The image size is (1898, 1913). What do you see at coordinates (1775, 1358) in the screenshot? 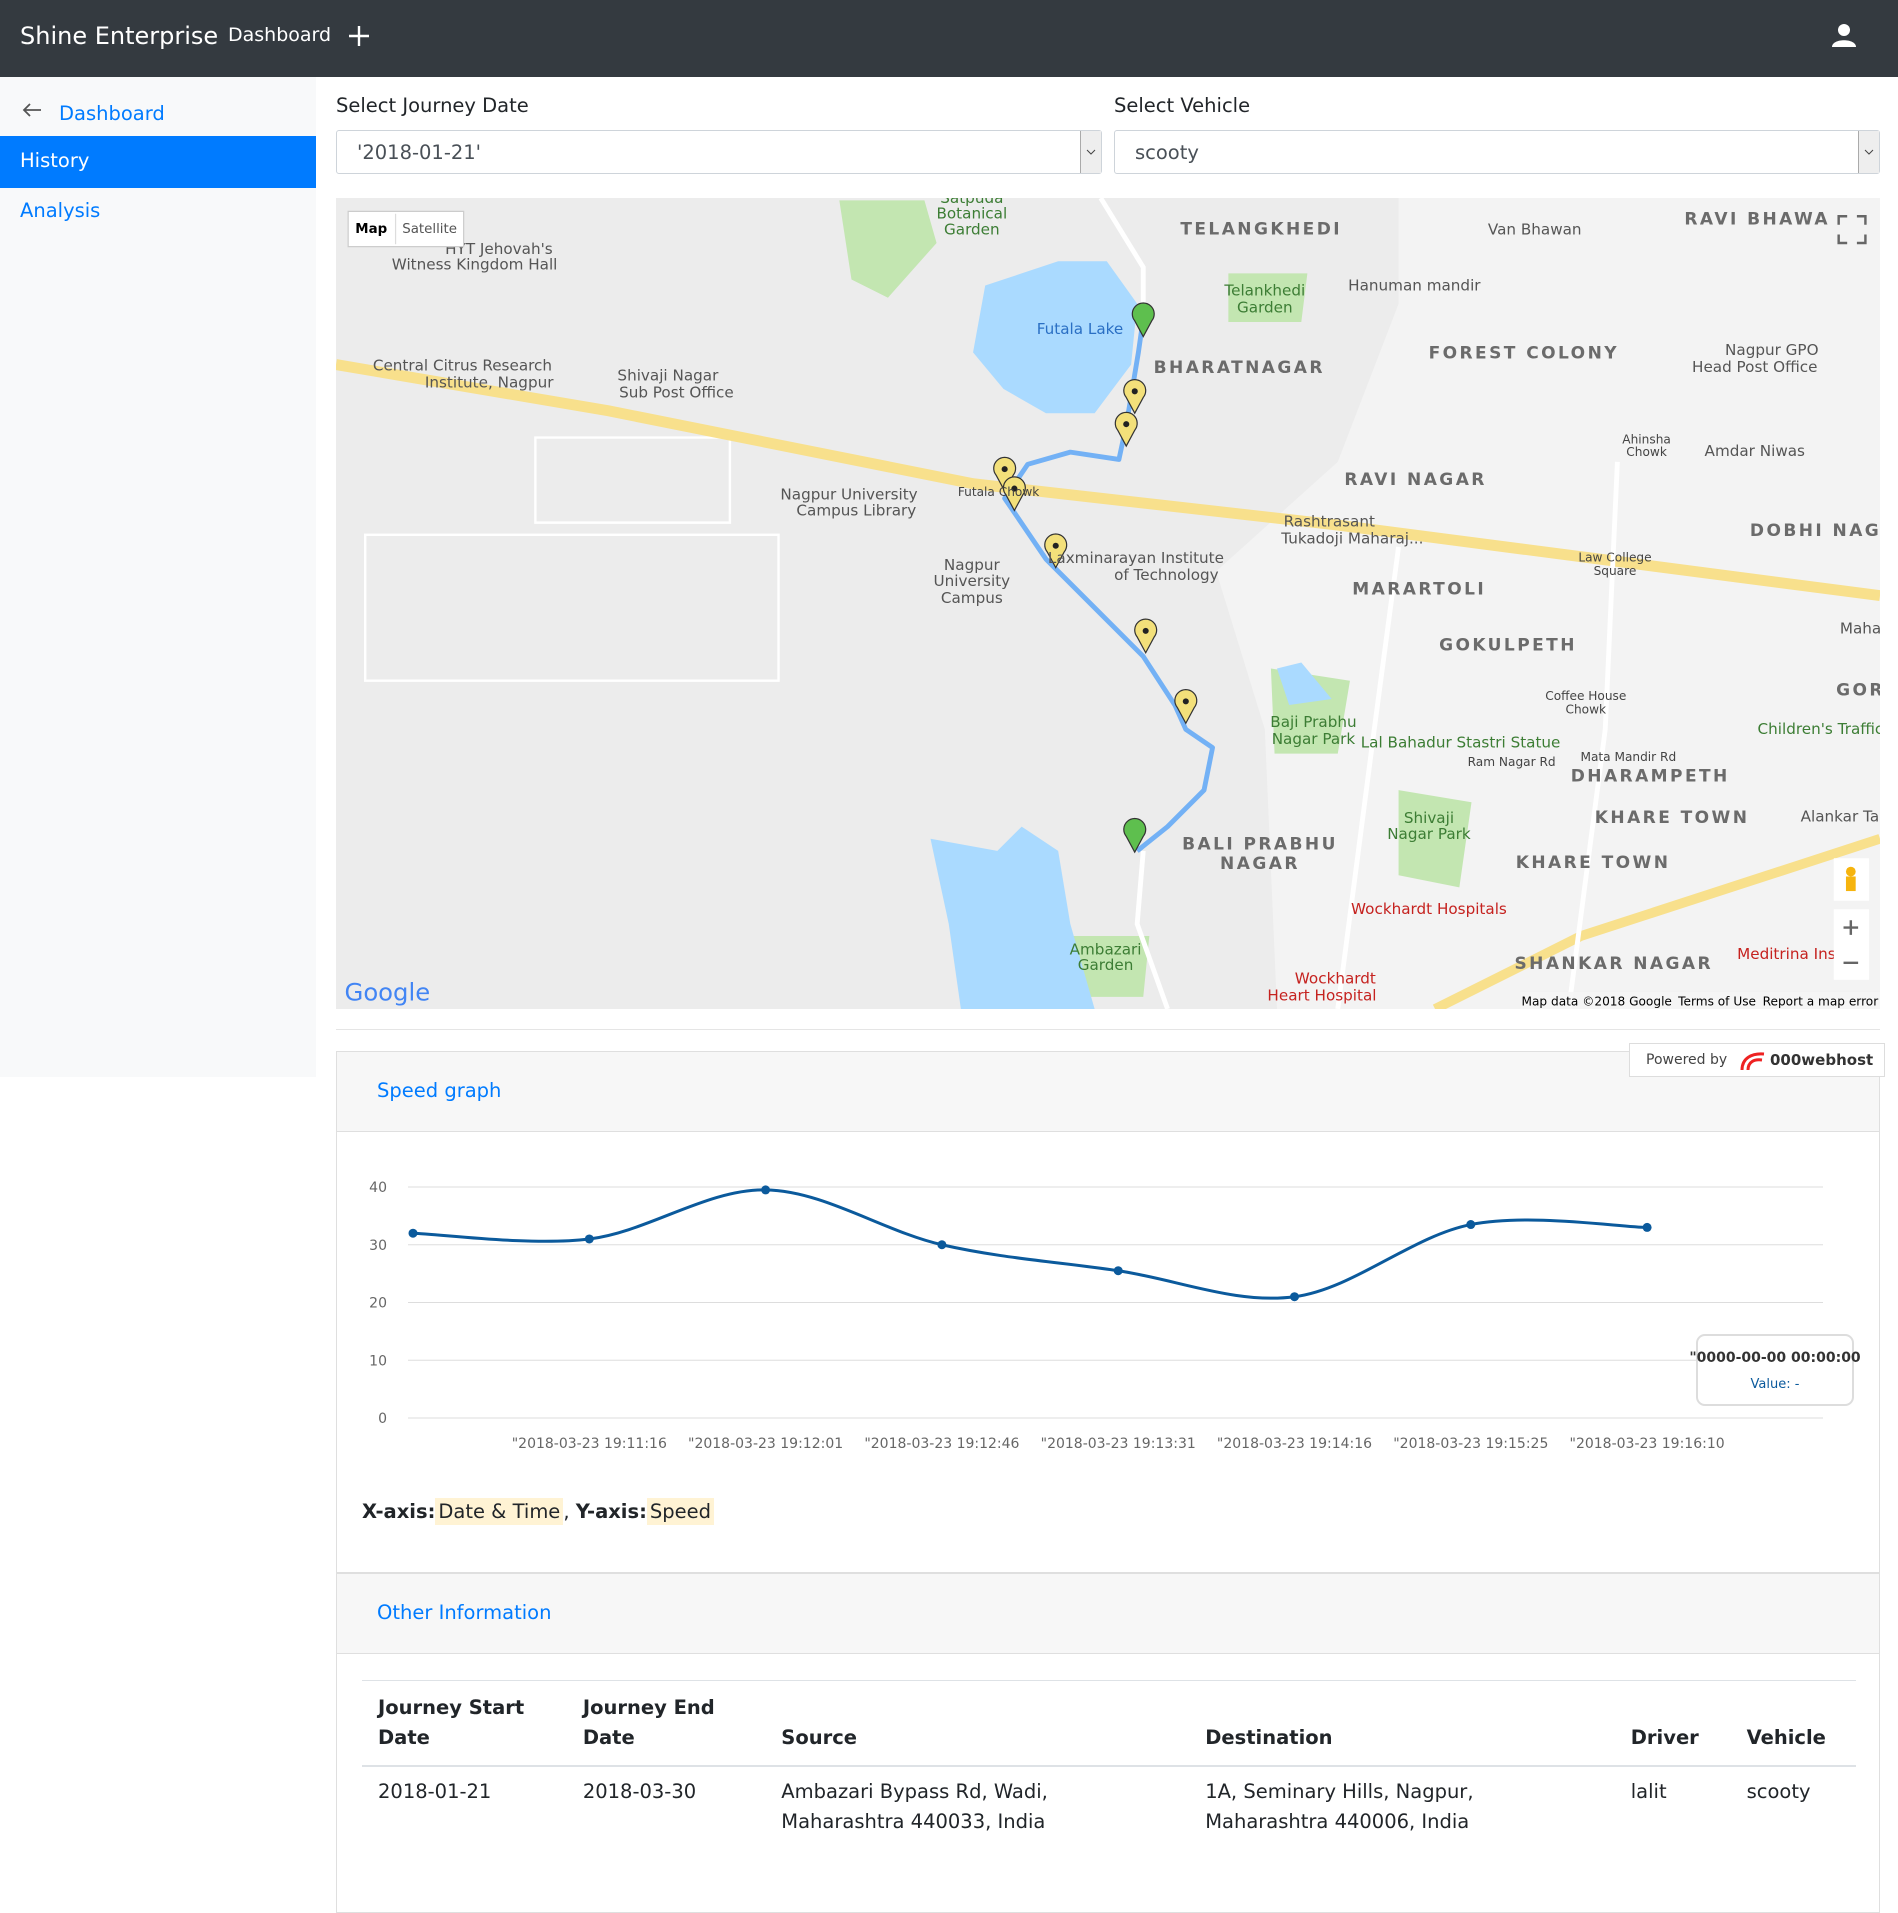
I see `tooltip-title: "0000-00-00 00:00:00` at bounding box center [1775, 1358].